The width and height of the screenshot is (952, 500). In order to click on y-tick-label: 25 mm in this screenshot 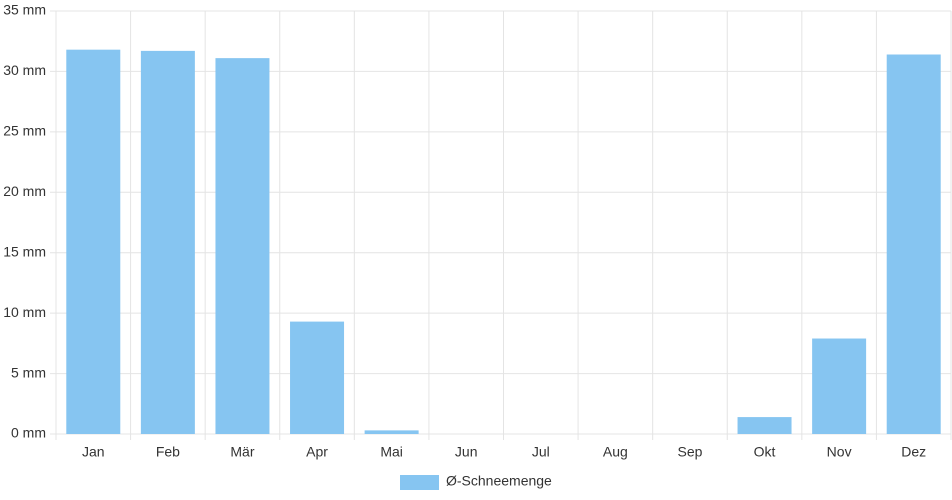, I will do `click(24, 131)`.